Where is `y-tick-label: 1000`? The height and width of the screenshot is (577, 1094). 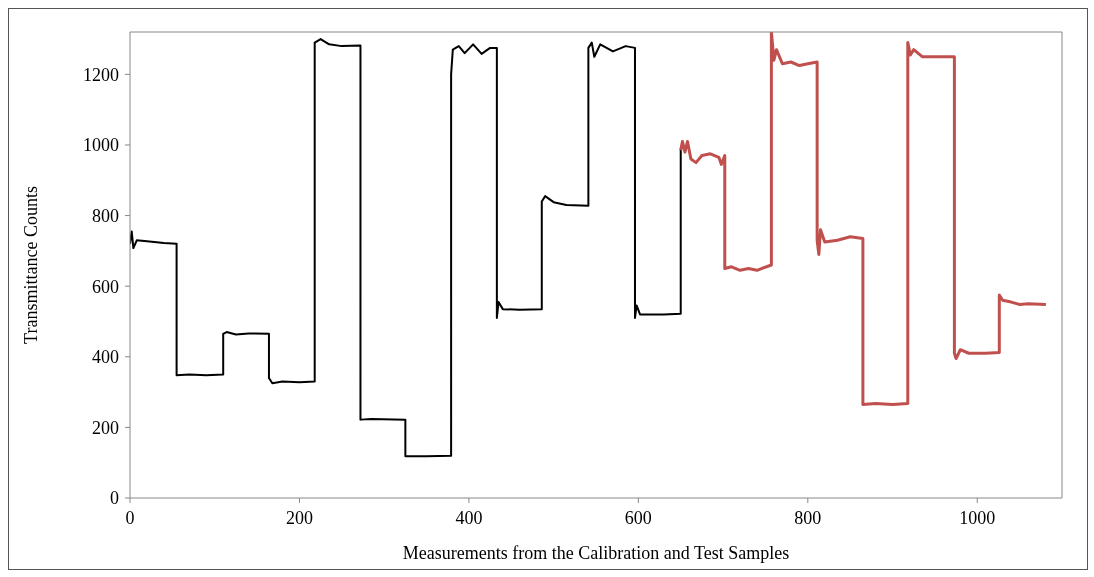 y-tick-label: 1000 is located at coordinates (101, 145).